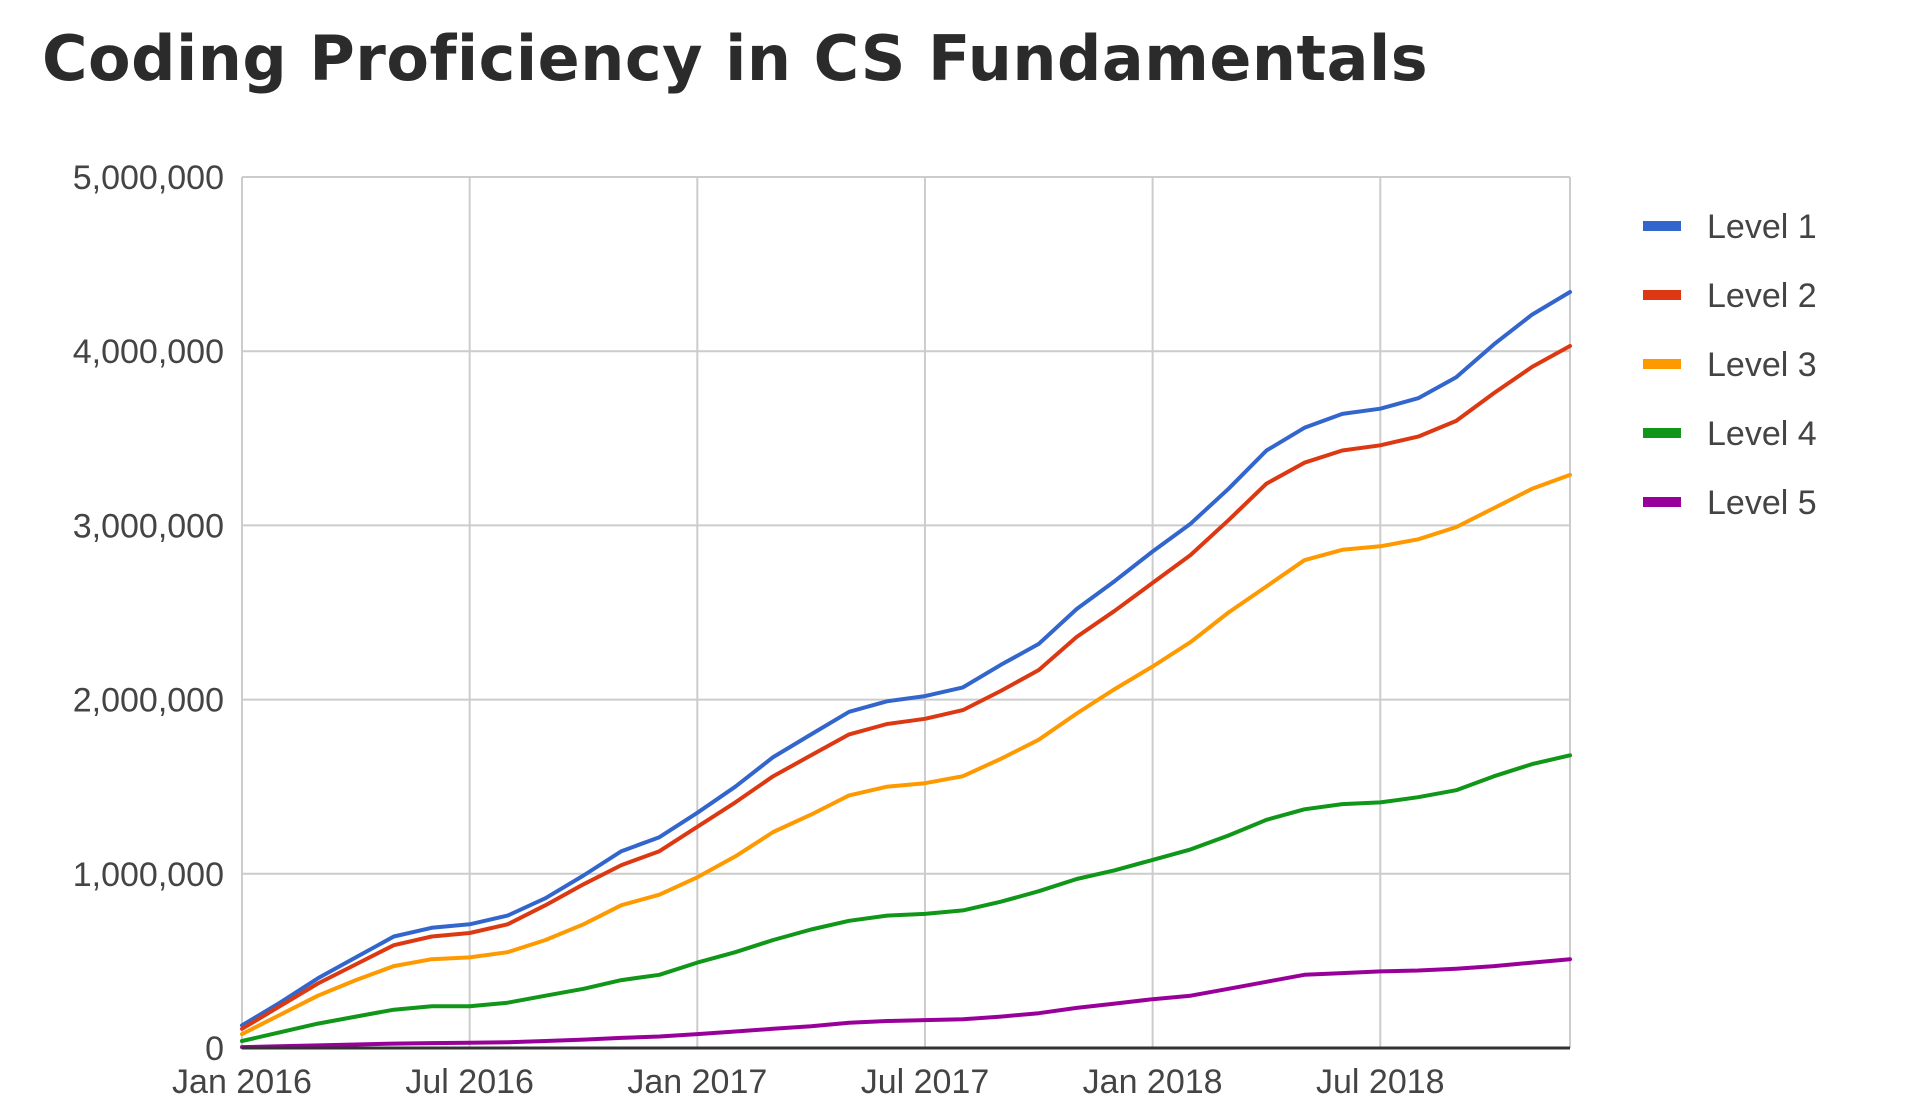 The image size is (1931, 1107). I want to click on y-tick-label: 1,000,000, so click(148, 875).